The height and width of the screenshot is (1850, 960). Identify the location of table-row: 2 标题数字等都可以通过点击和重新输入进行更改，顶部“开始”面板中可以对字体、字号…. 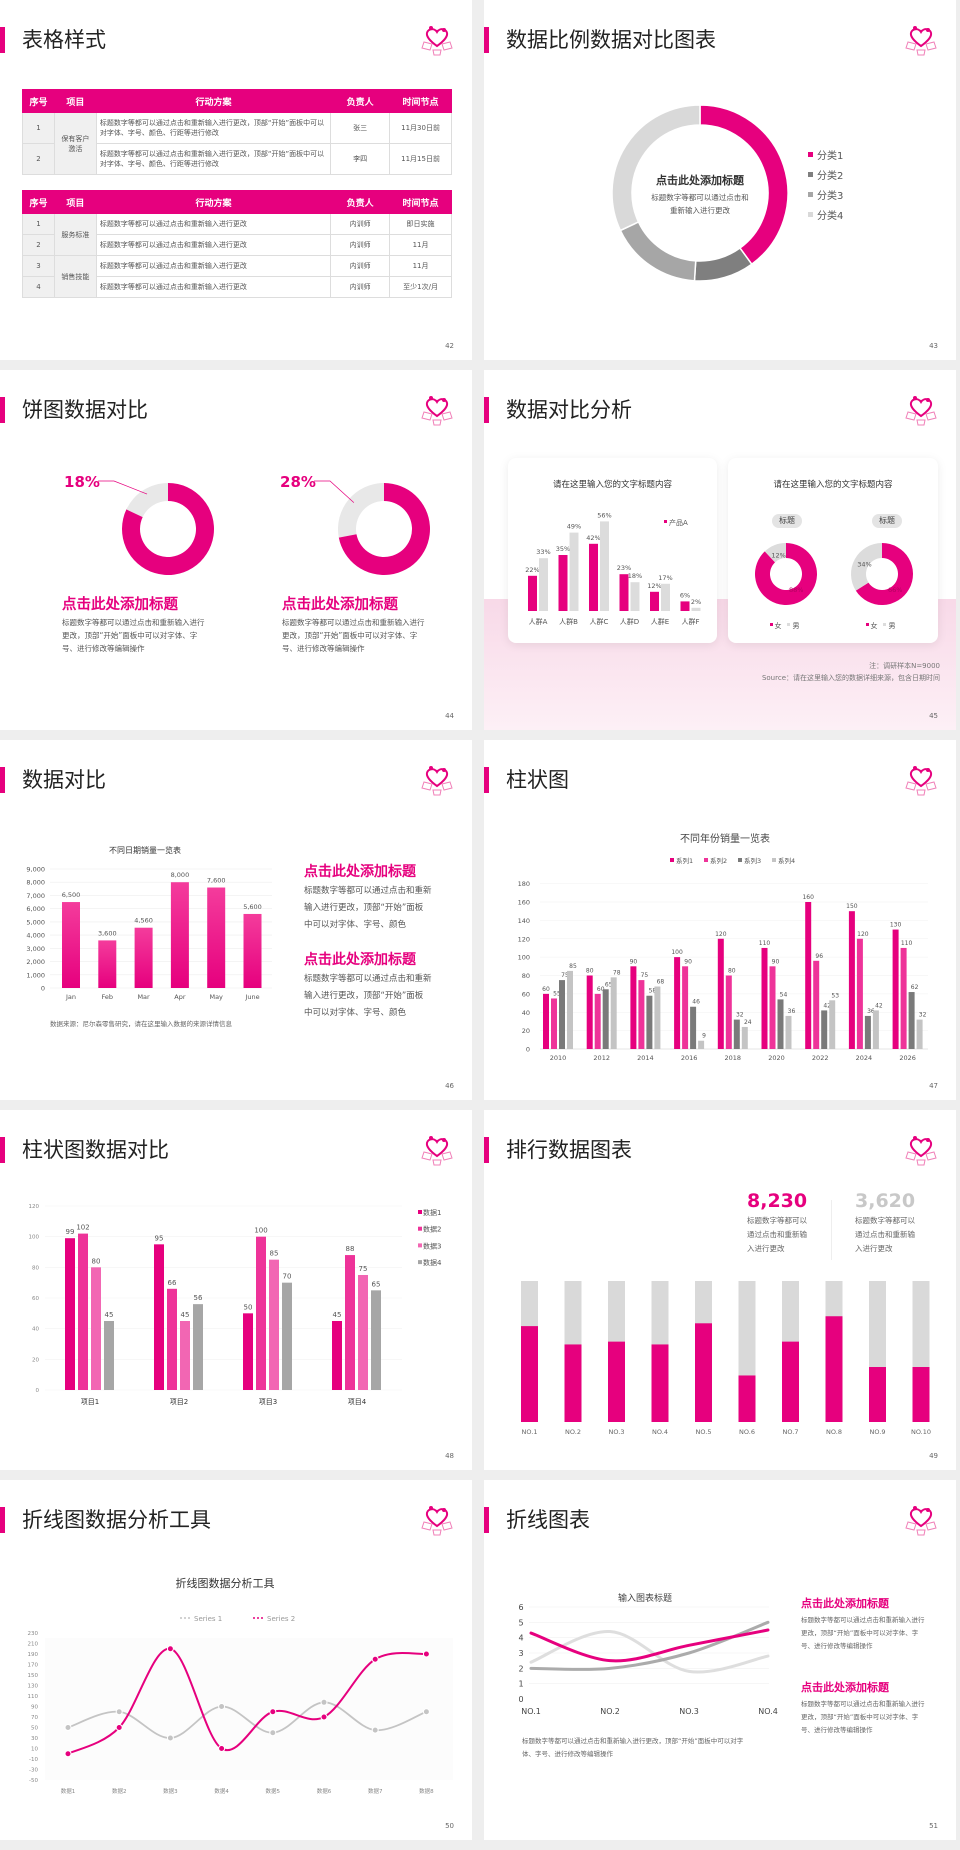
(237, 159).